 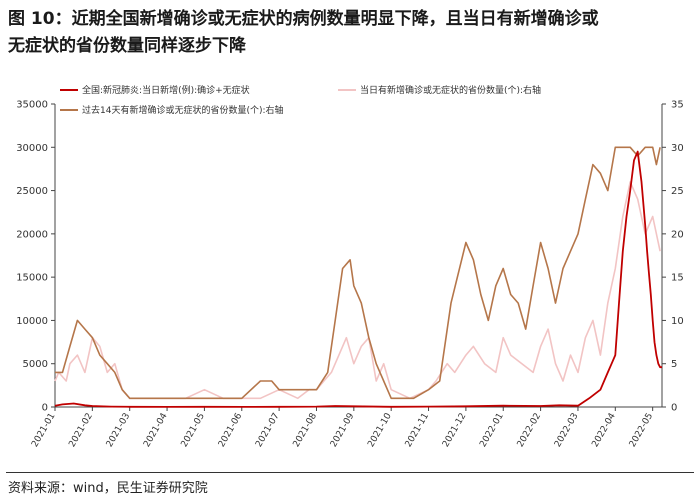 I want to click on x-tick-label: 2022-01, so click(x=491, y=431).